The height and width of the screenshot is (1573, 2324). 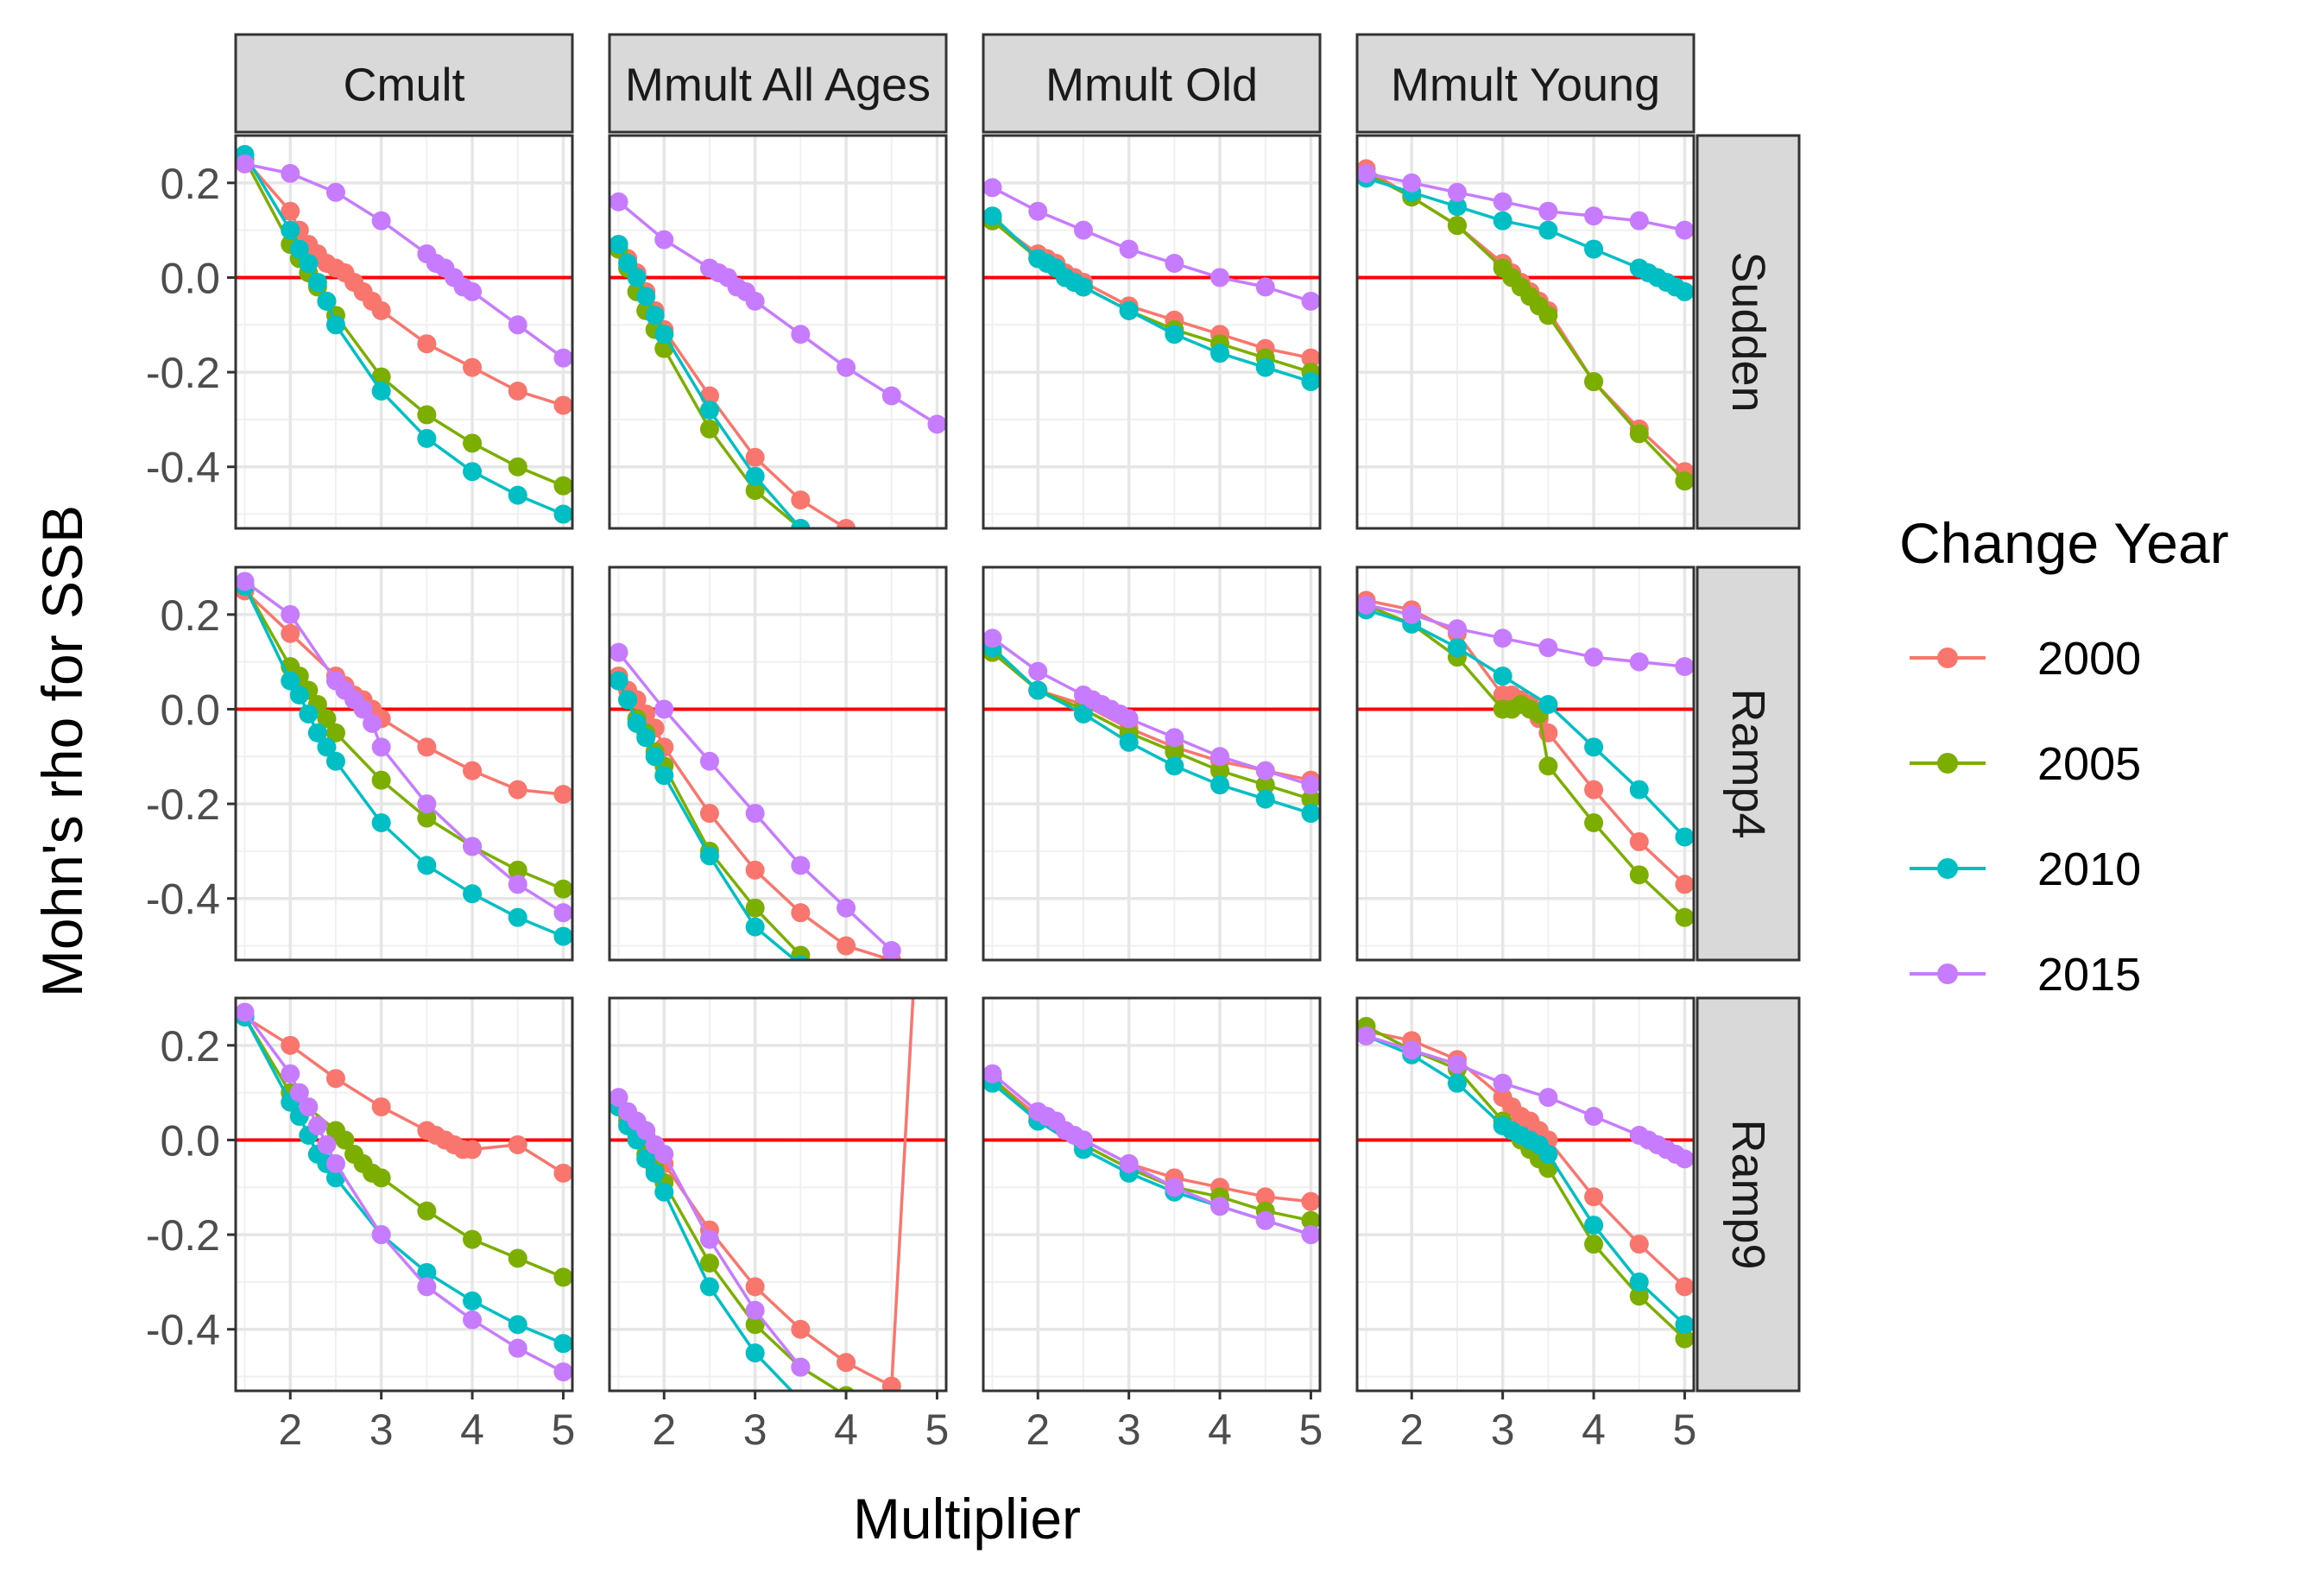 What do you see at coordinates (1151, 332) in the screenshot?
I see `panel-background` at bounding box center [1151, 332].